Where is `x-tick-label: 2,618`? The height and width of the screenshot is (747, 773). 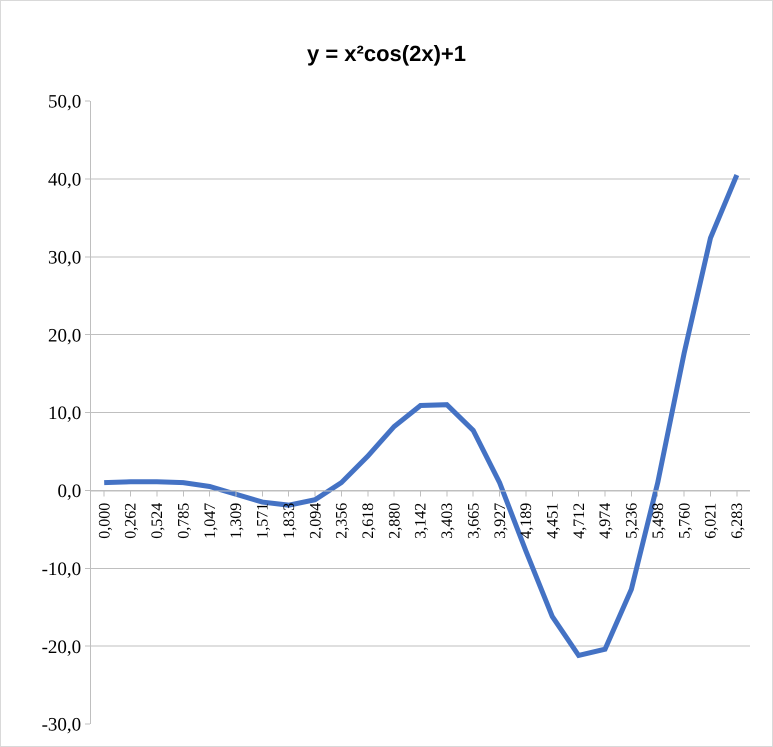
x-tick-label: 2,618 is located at coordinates (368, 520).